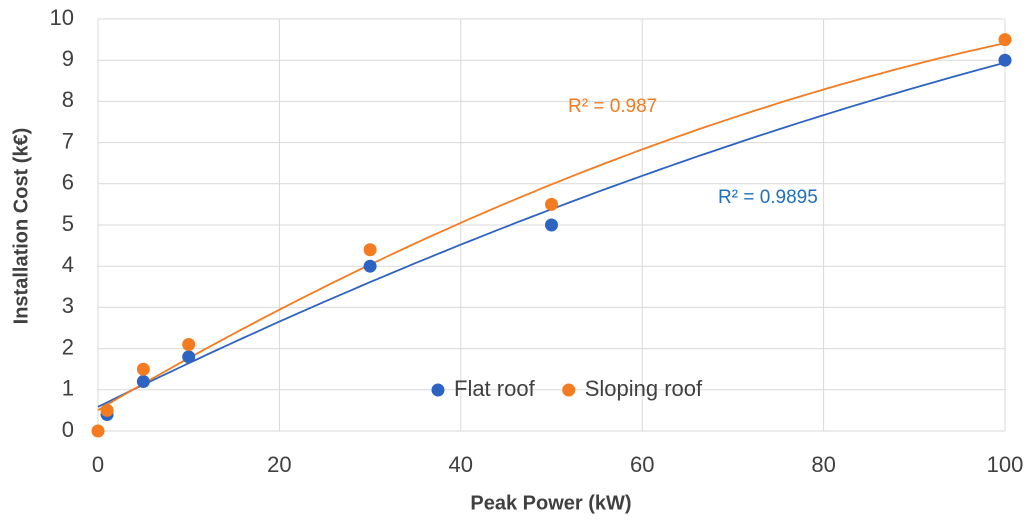  I want to click on y-tick-label: 10, so click(62, 17).